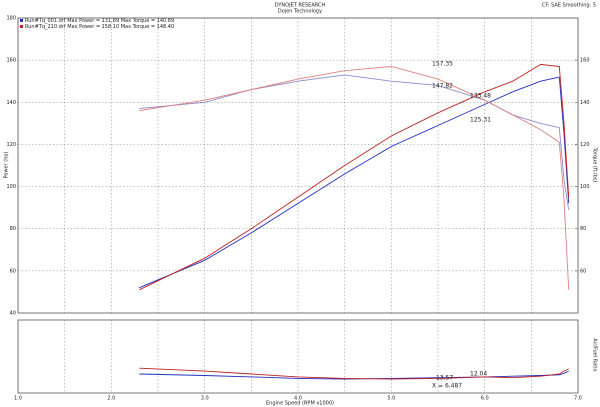 This screenshot has height=407, width=600. Describe the element at coordinates (11, 61) in the screenshot. I see `y-tick-label: 160` at that location.